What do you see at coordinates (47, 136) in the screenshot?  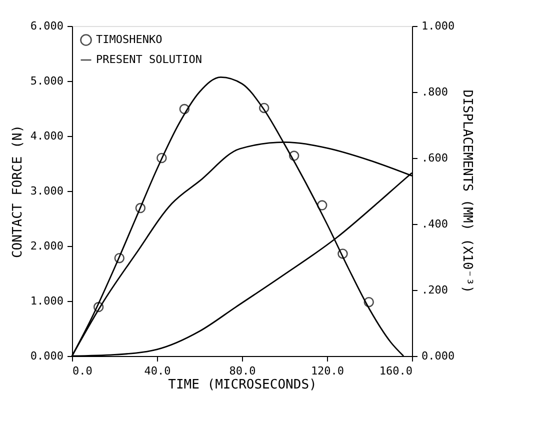 I see `y-tick-label: 4.000` at bounding box center [47, 136].